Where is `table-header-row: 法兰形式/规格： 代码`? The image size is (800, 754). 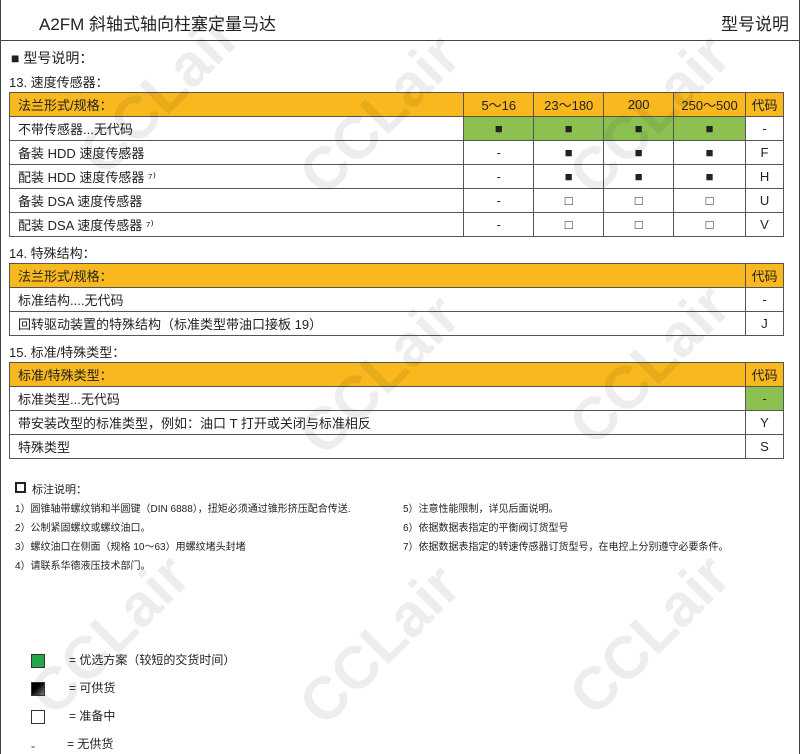
table-header-row: 法兰形式/规格： 代码 is located at coordinates (396, 275).